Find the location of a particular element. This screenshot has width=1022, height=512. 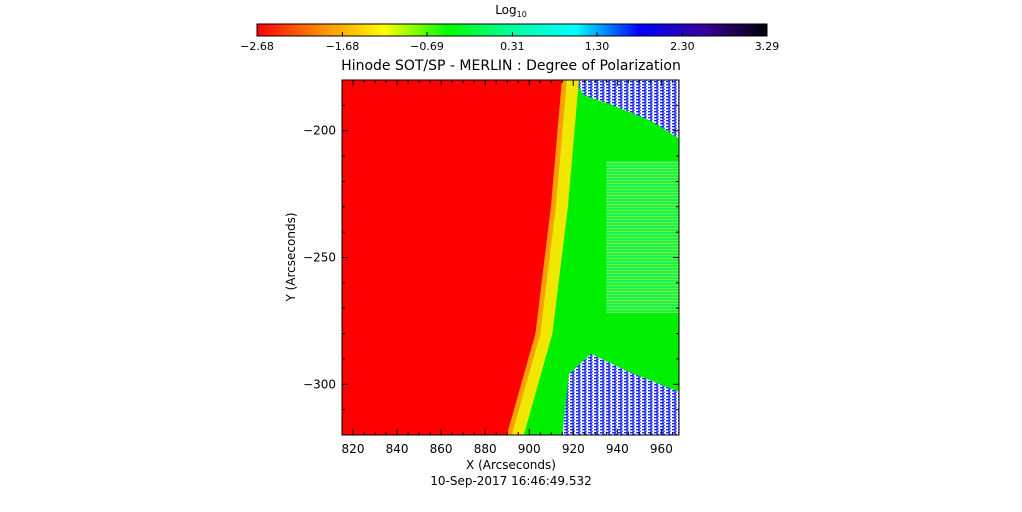

y-tick-label: −250 is located at coordinates (319, 258).